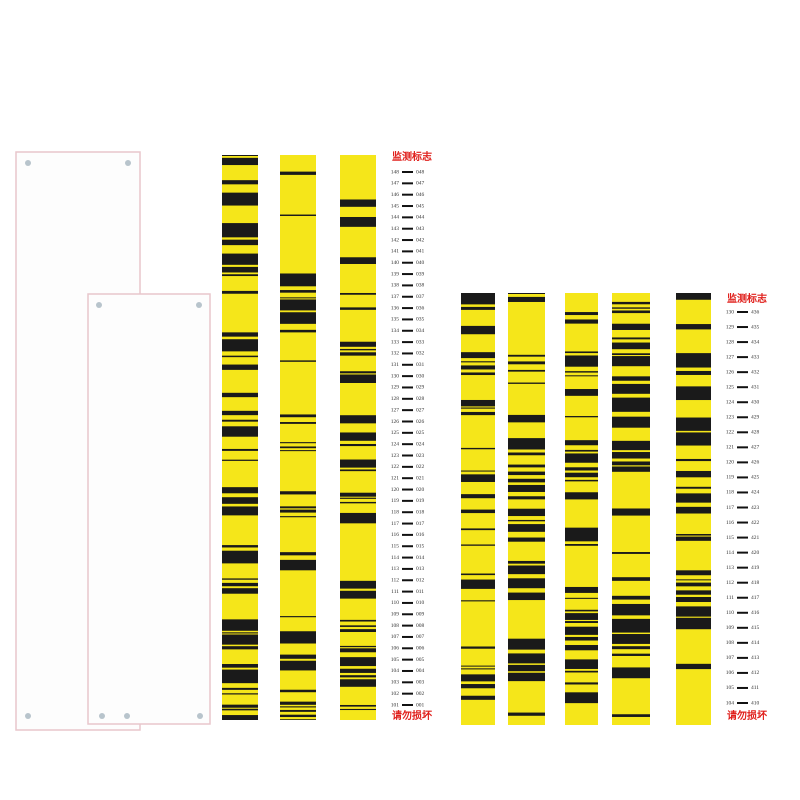 The width and height of the screenshot is (800, 800). Describe the element at coordinates (420, 467) in the screenshot. I see `scale-label: 022` at that location.